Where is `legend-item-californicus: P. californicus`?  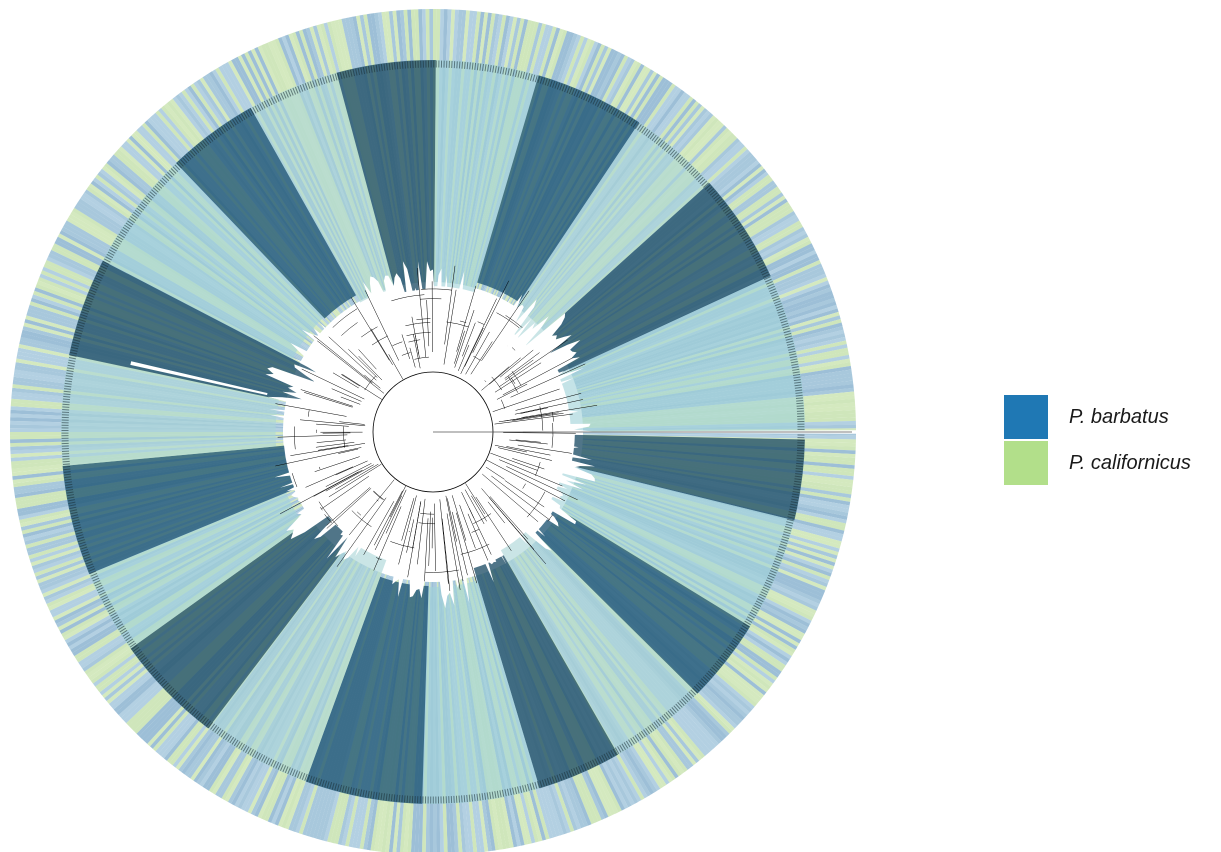
legend-item-californicus: P. californicus is located at coordinates (1097, 463).